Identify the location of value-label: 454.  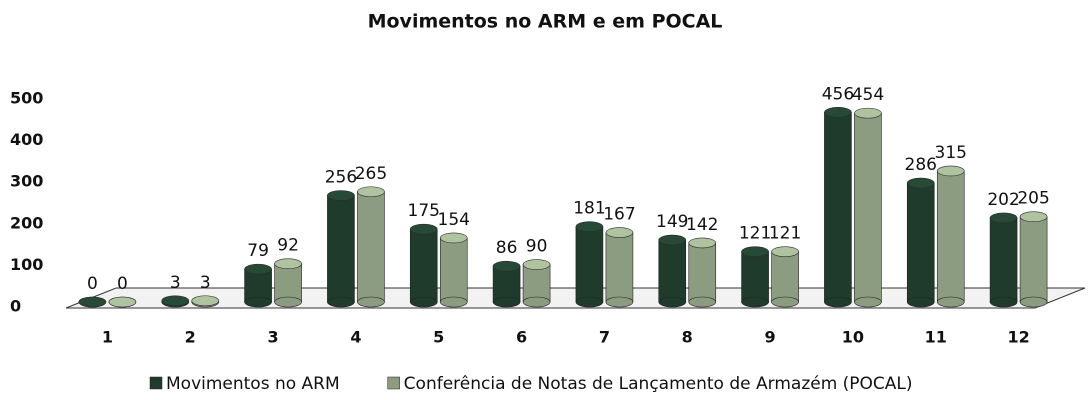
(868, 95).